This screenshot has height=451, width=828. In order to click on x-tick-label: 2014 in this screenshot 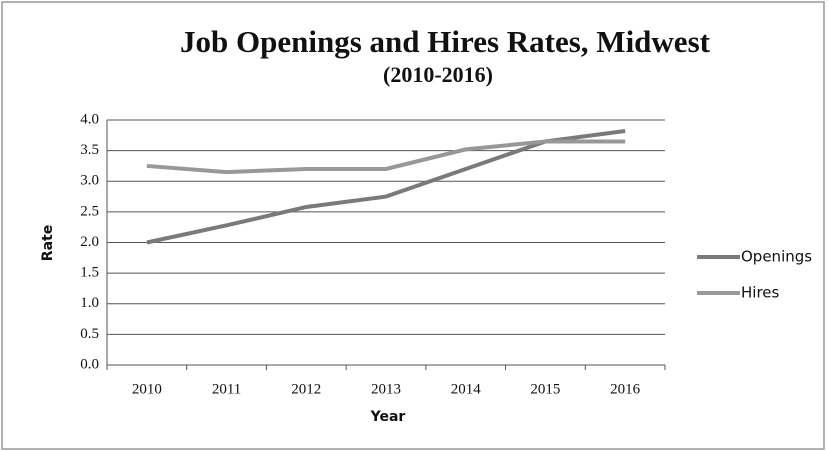, I will do `click(466, 389)`.